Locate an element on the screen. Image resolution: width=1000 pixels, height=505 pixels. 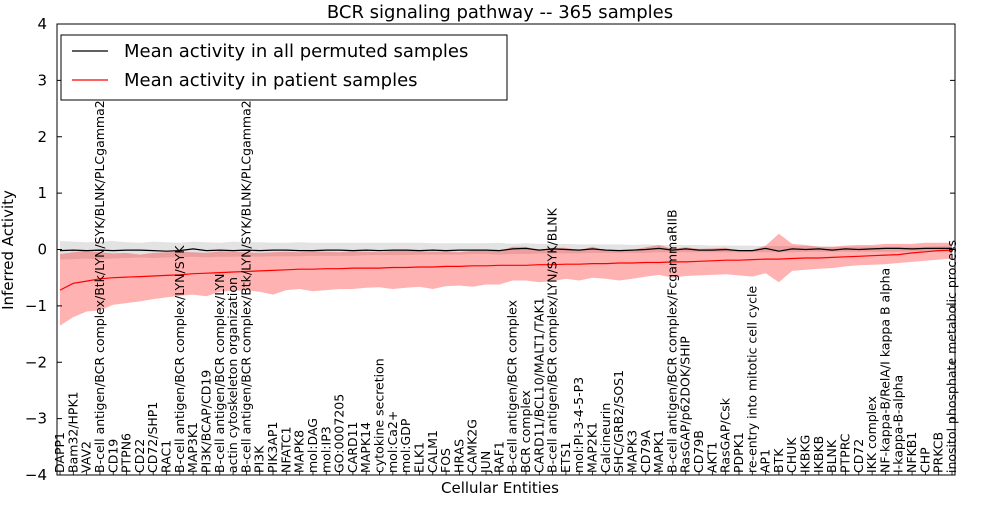
y-tick-label: 0 is located at coordinates (42, 250).